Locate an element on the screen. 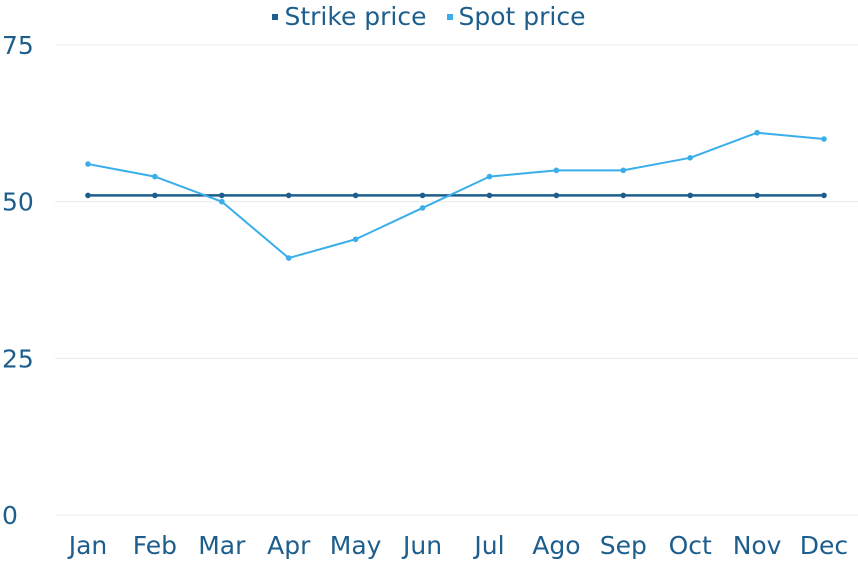 The image size is (858, 562). y-tick-label: 25 is located at coordinates (18, 358).